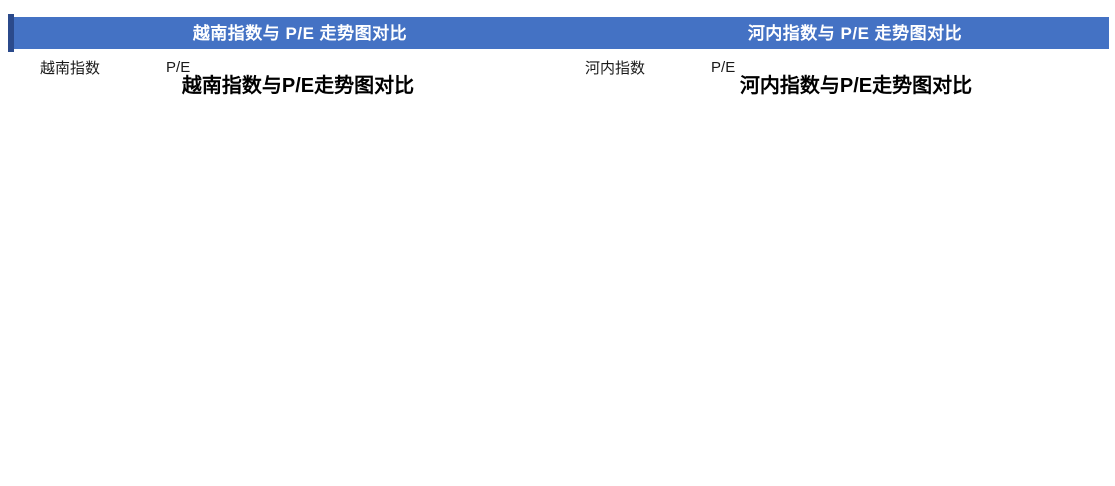 Image resolution: width=1115 pixels, height=486 pixels. What do you see at coordinates (300, 33) in the screenshot?
I see `header-title-left: 越南指数与 P/E 走势图对比` at bounding box center [300, 33].